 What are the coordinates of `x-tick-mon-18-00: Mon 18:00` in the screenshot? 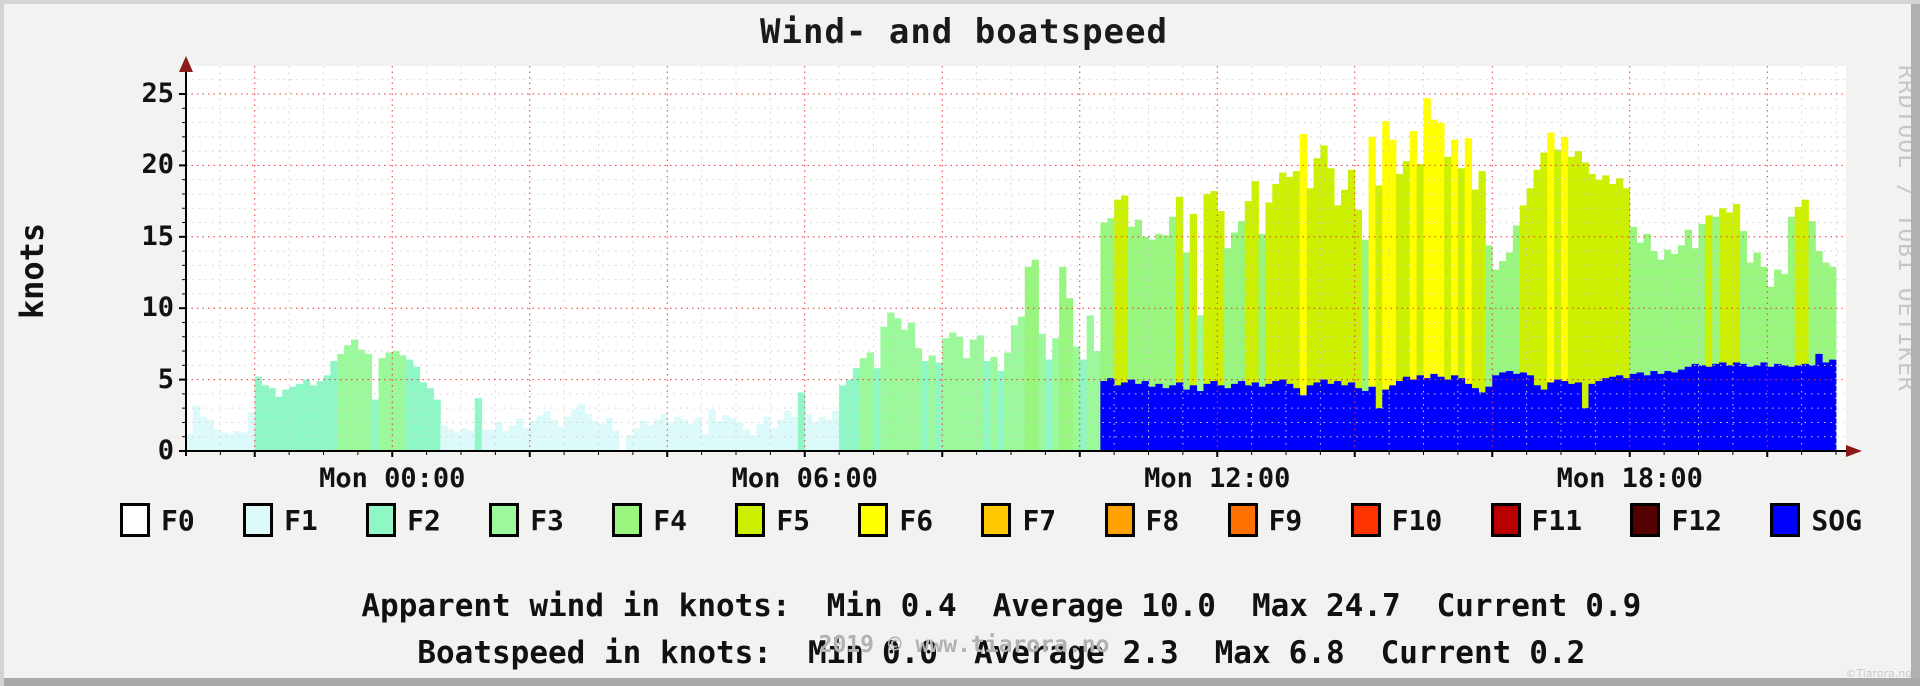 It's located at (1629, 478).